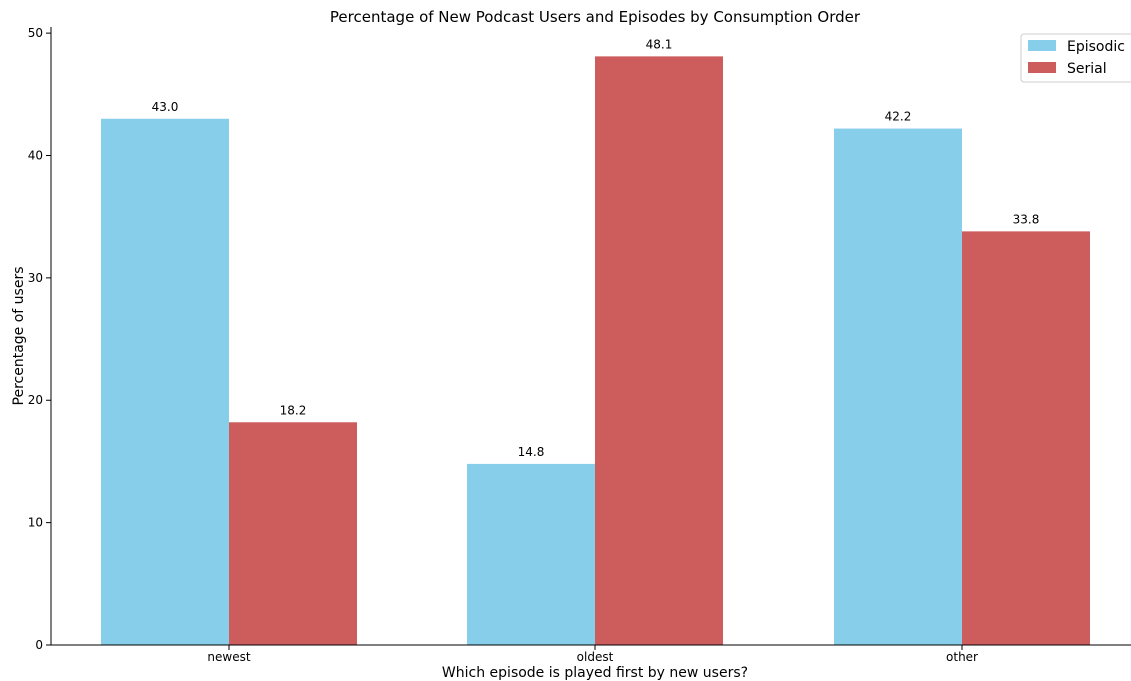  What do you see at coordinates (898, 387) in the screenshot?
I see `bar-episodic-other` at bounding box center [898, 387].